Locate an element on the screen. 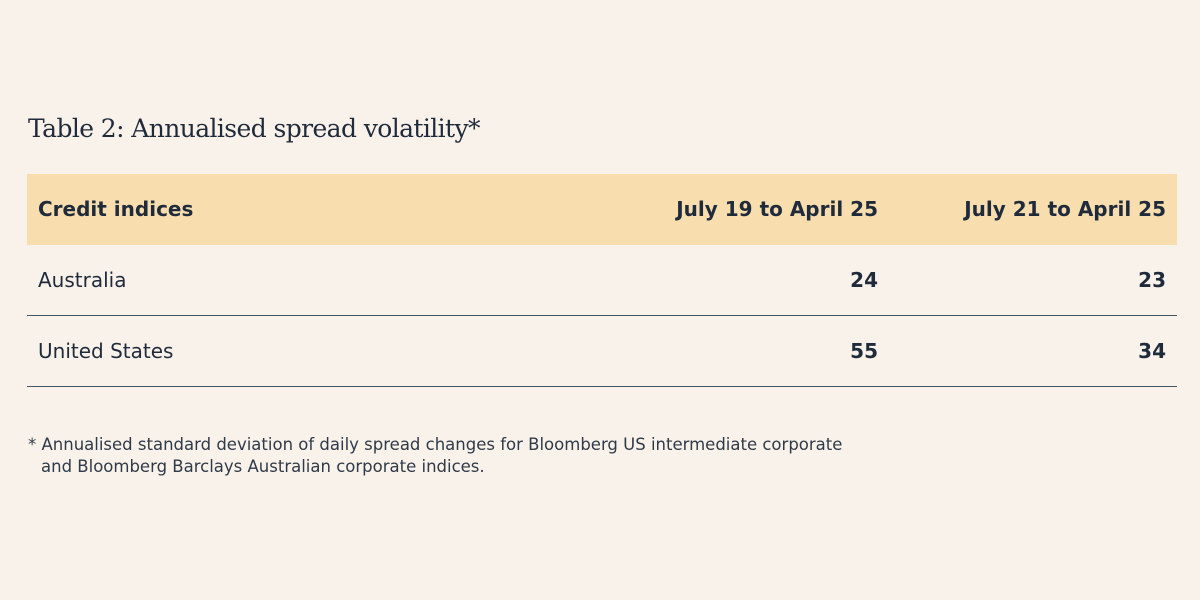  australia-july-21-value: 23 is located at coordinates (1152, 280).